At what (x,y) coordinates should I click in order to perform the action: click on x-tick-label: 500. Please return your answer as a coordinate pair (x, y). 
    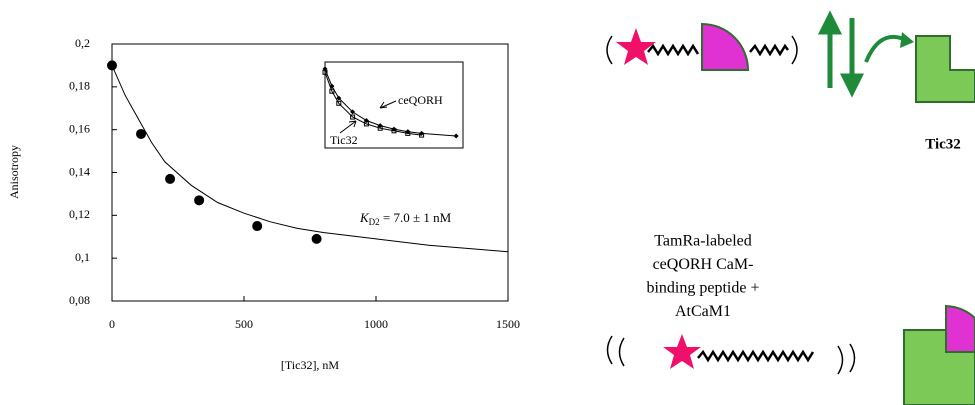
    Looking at the image, I should click on (244, 324).